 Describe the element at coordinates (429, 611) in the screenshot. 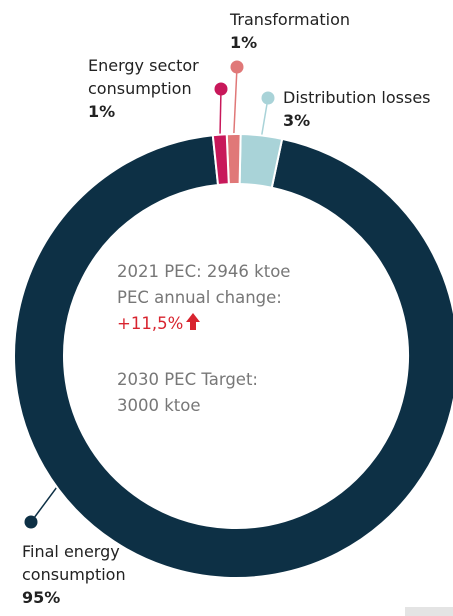

I see `scroll-corner` at that location.